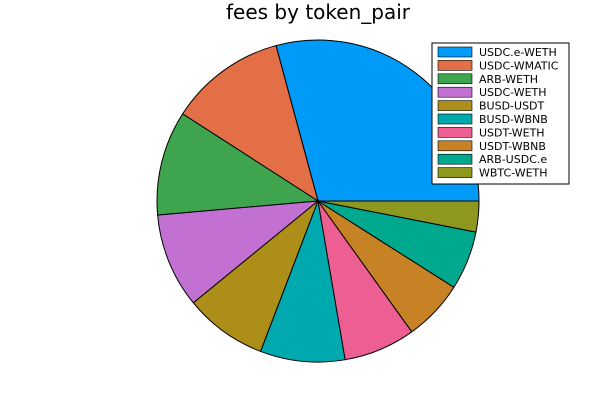 The image size is (600, 400). What do you see at coordinates (398, 216) in the screenshot?
I see `pie-slice-wbtc-weth` at bounding box center [398, 216].